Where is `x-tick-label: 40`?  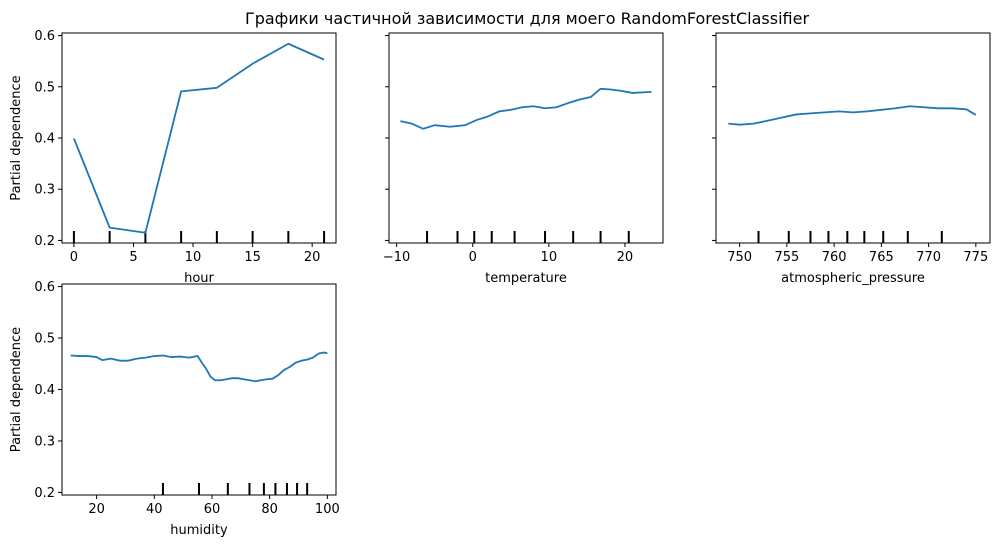 x-tick-label: 40 is located at coordinates (154, 509).